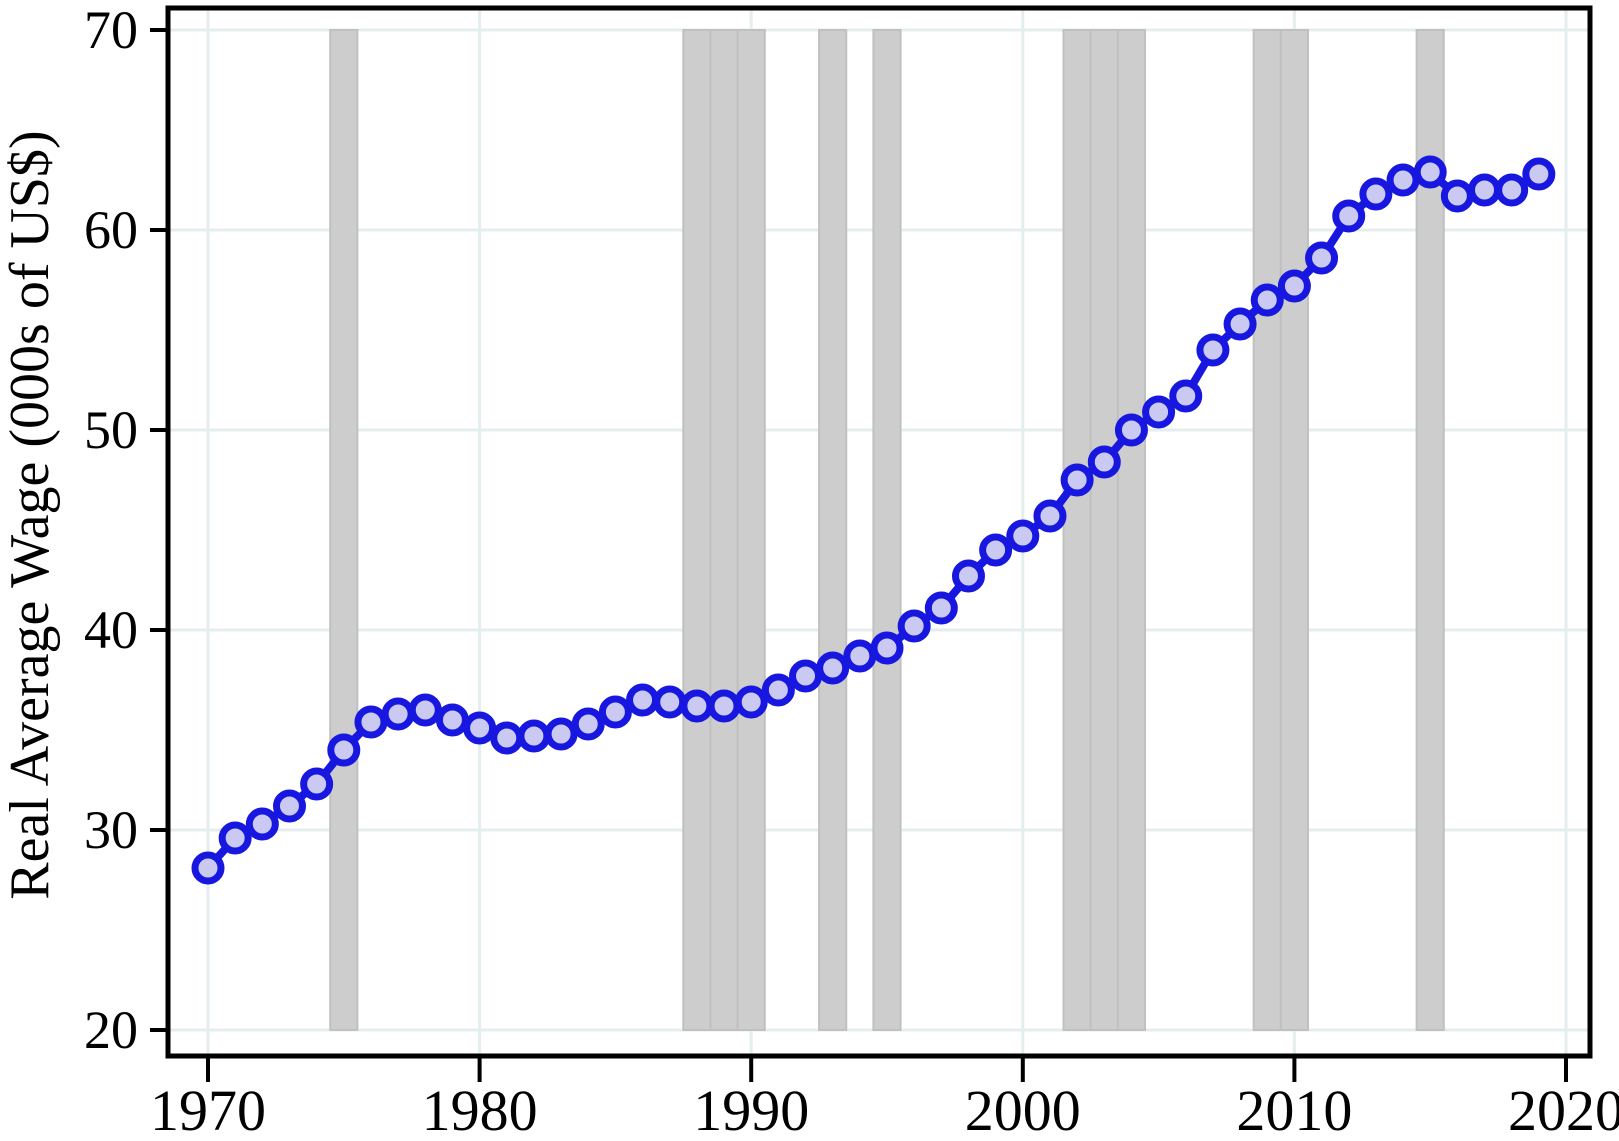 The width and height of the screenshot is (1619, 1141). What do you see at coordinates (1077, 530) in the screenshot?
I see `shaded-band-2002` at bounding box center [1077, 530].